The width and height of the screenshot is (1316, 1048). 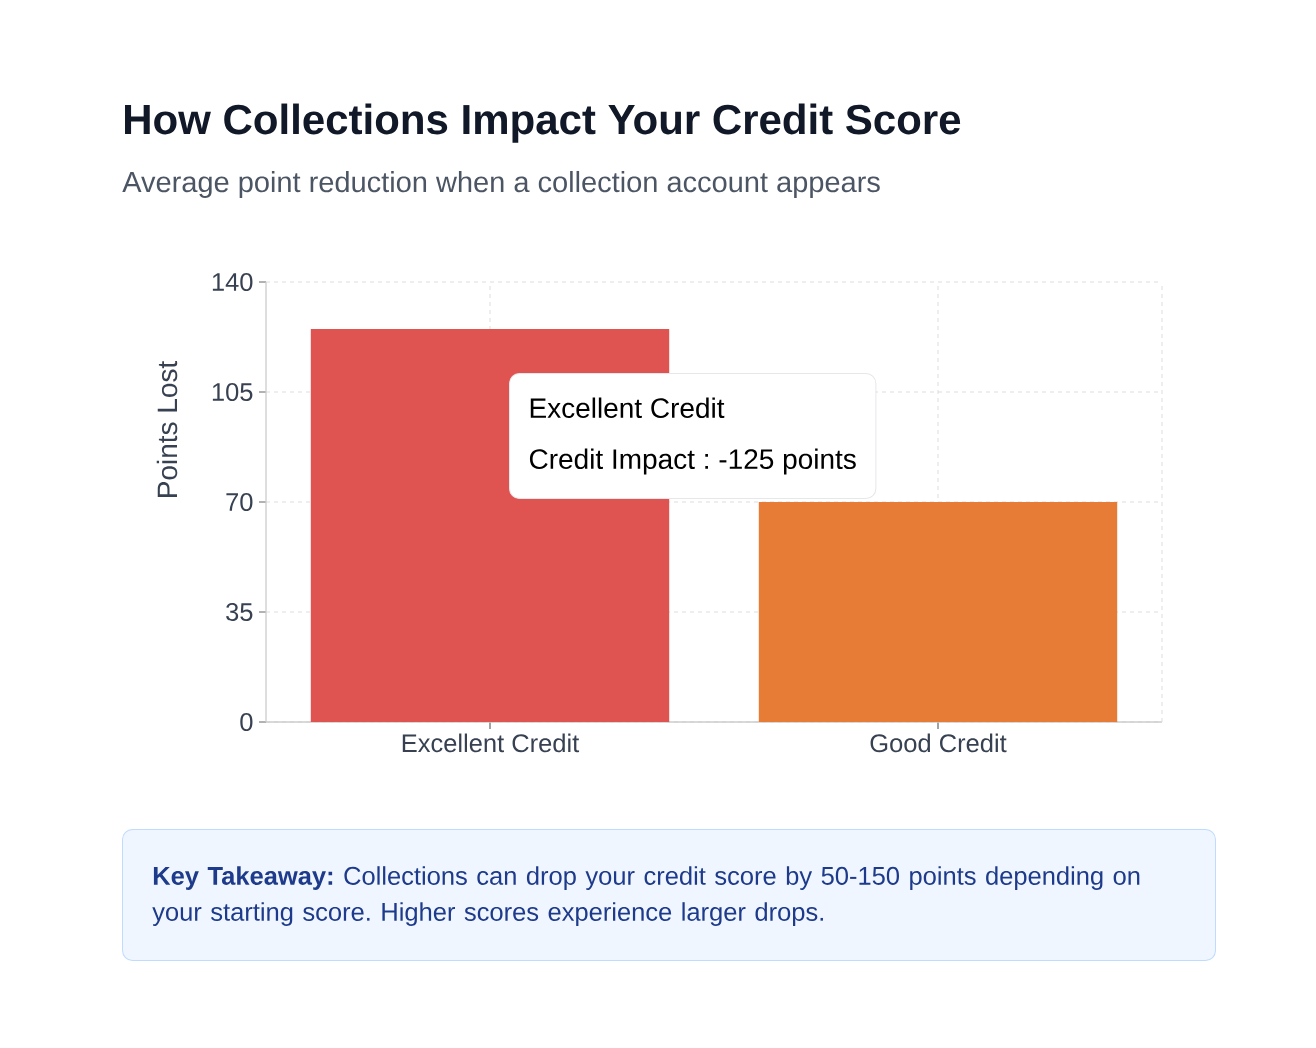 What do you see at coordinates (938, 743) in the screenshot?
I see `x-tick-label: Good Credit` at bounding box center [938, 743].